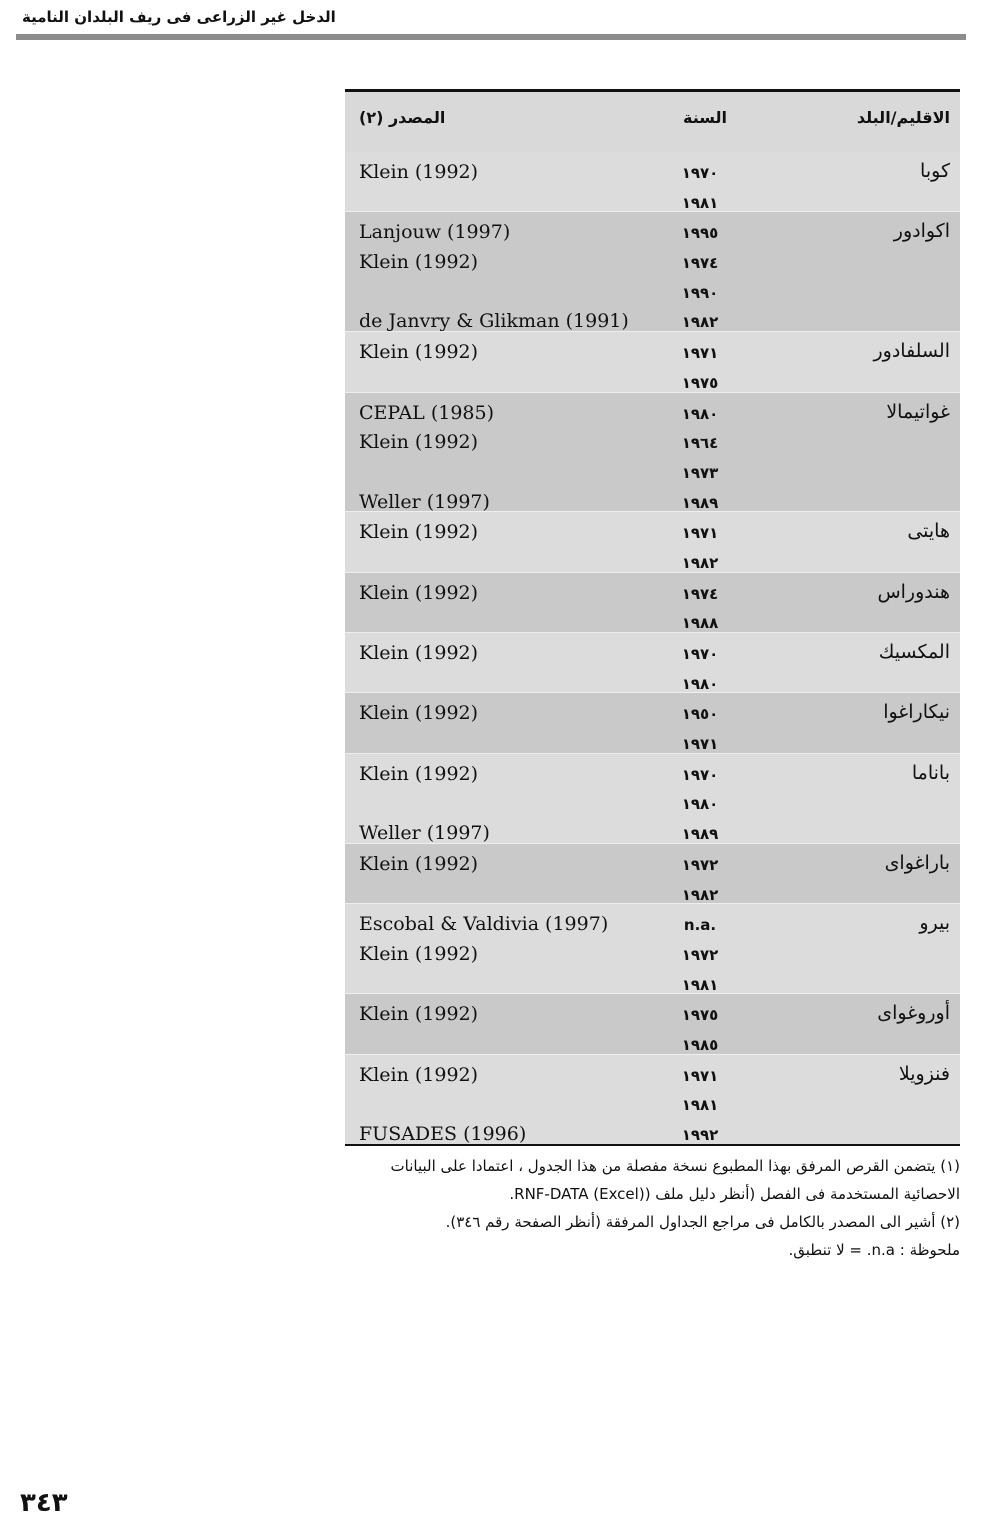 The image size is (1000, 1521). What do you see at coordinates (484, 924) in the screenshot?
I see `source-cell: Escobal & Valdivia (1997)` at bounding box center [484, 924].